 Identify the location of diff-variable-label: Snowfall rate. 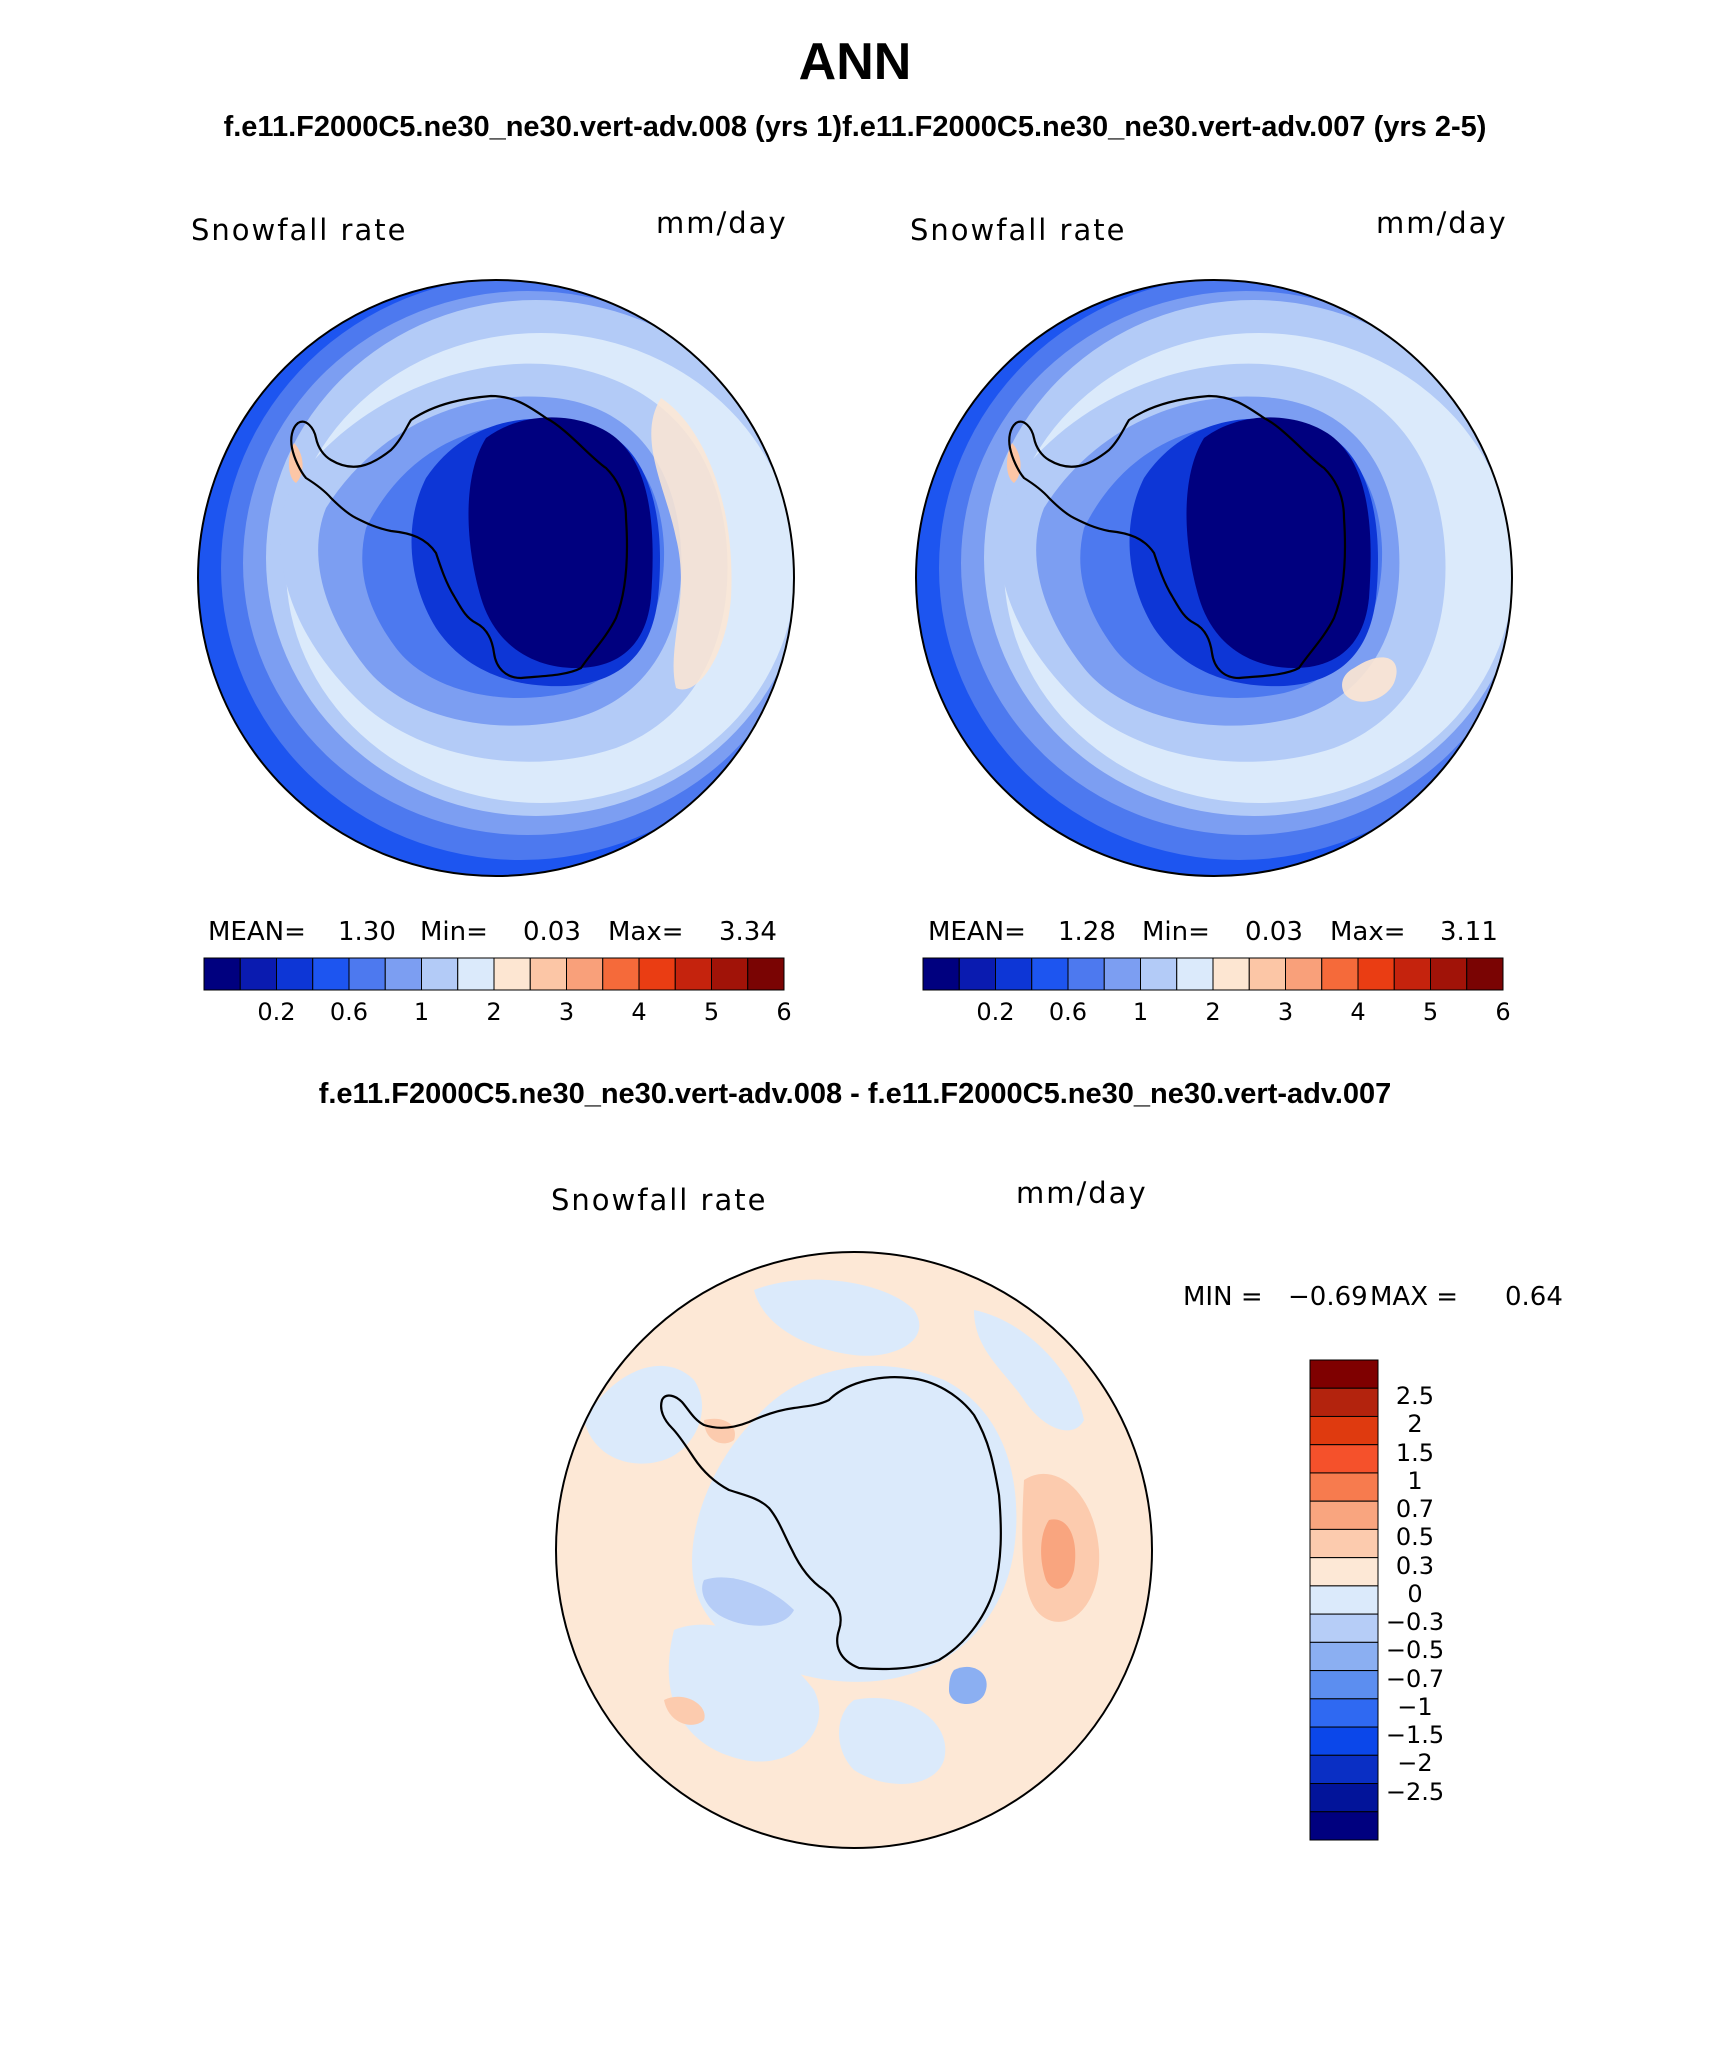
(659, 1200).